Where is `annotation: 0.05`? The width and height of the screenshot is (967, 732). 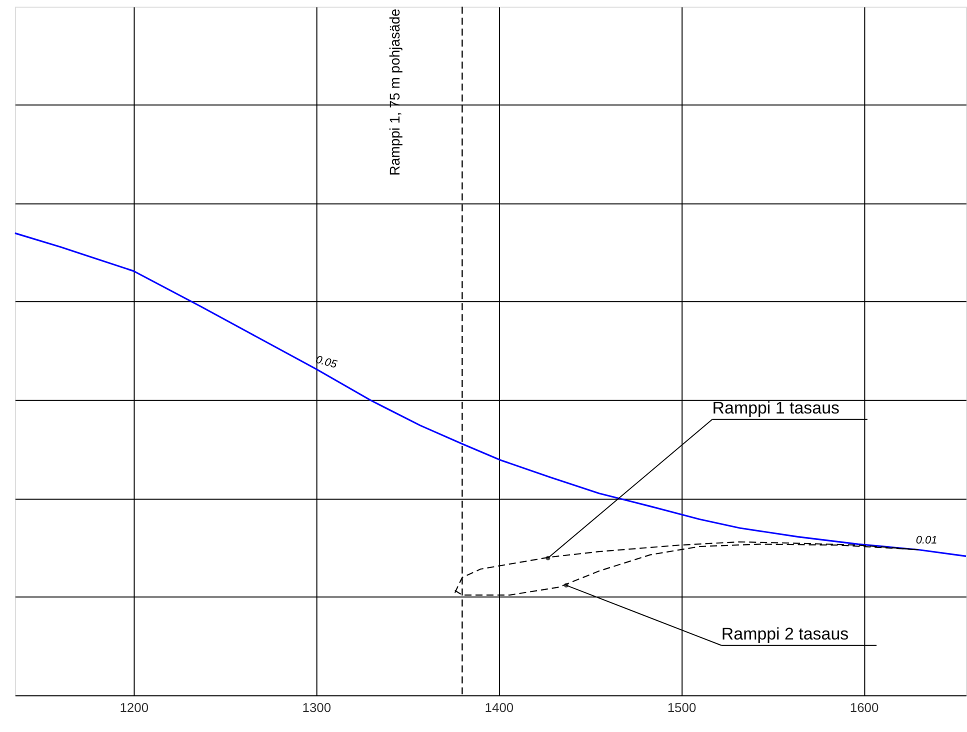 annotation: 0.05 is located at coordinates (326, 363).